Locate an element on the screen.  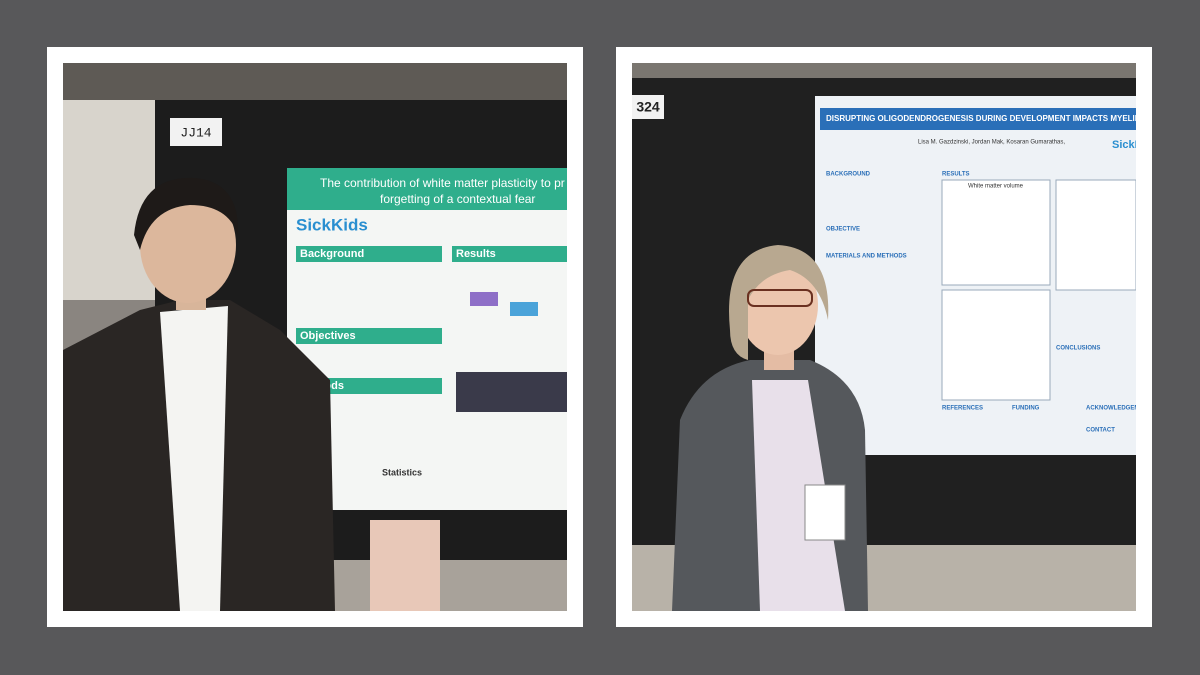
section-title: CONCLUSIONS is located at coordinates (1078, 349).